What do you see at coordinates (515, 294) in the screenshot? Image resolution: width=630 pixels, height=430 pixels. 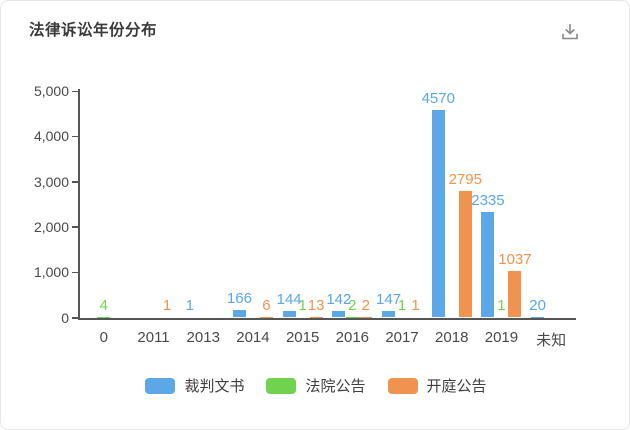 I see `bar-hearing-announcements-2019` at bounding box center [515, 294].